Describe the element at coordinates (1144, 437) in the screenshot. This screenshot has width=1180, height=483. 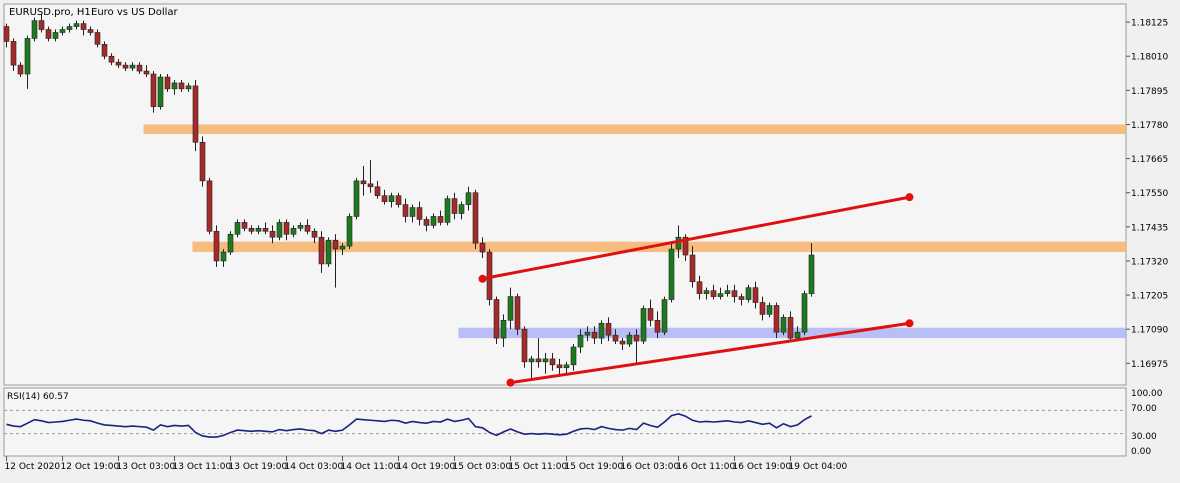
I see `rsi-level-30: 30.00` at that location.